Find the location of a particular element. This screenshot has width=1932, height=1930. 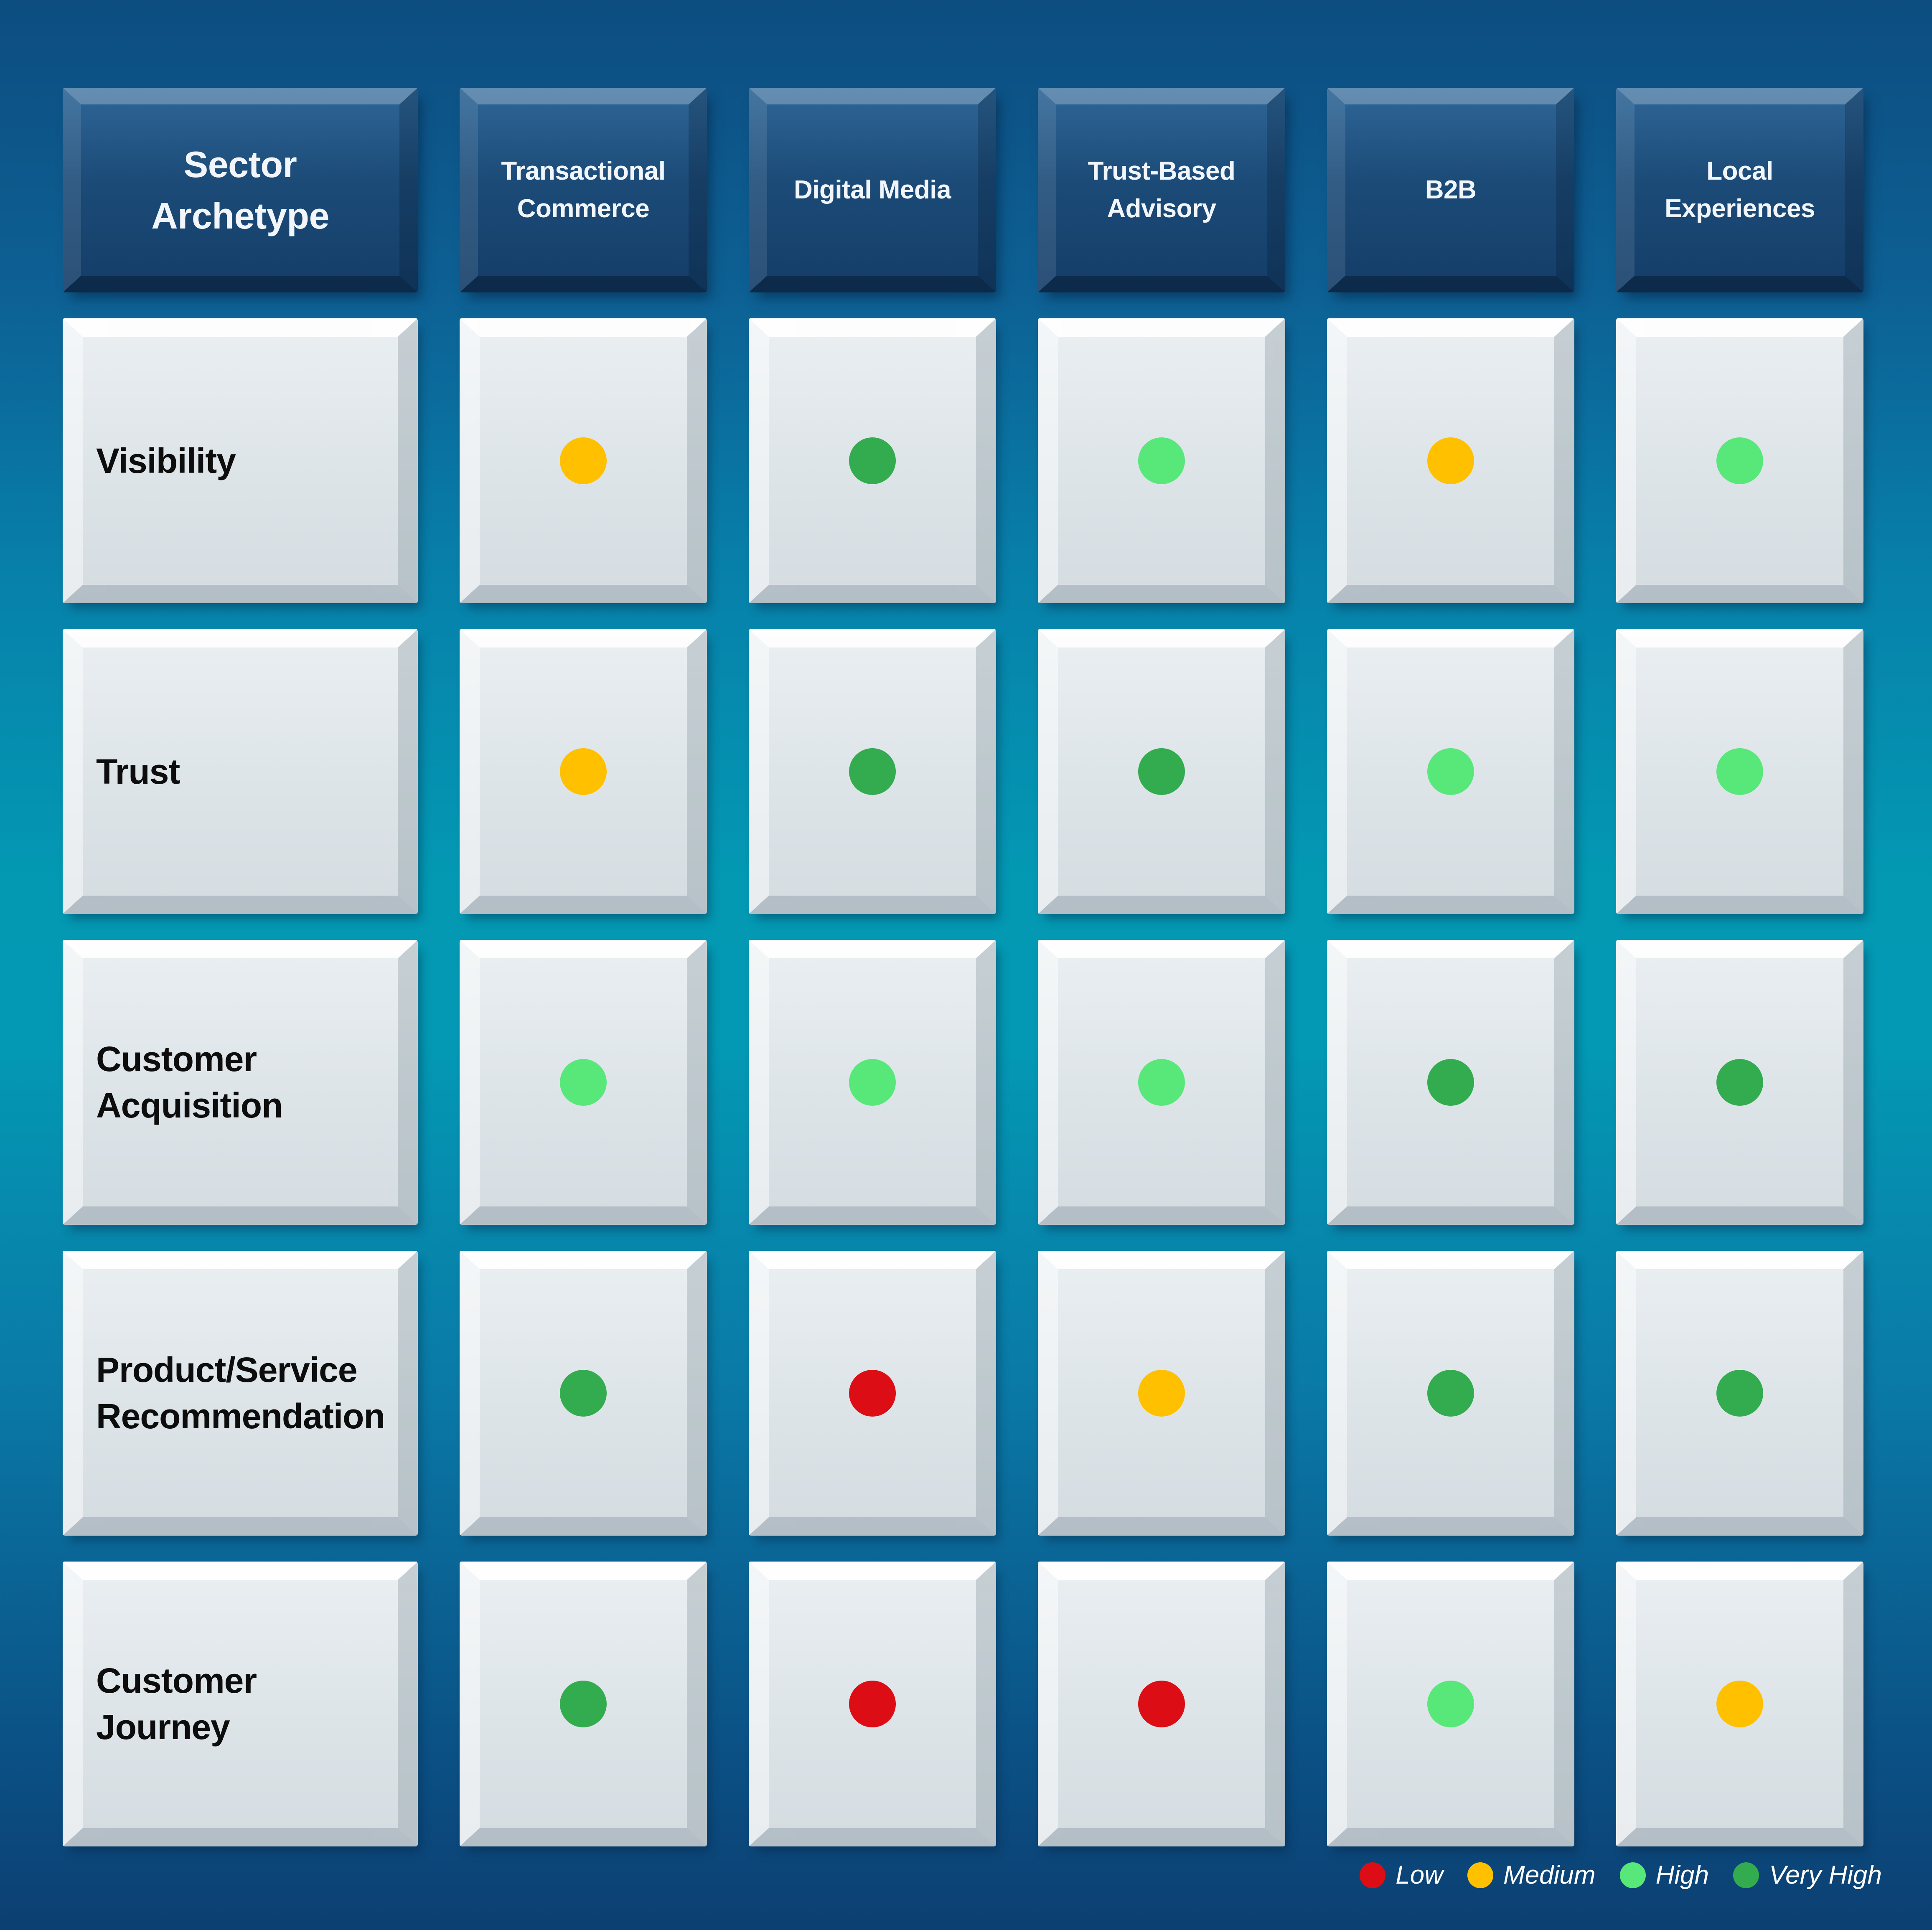

legend-label: Low is located at coordinates (1420, 1875).